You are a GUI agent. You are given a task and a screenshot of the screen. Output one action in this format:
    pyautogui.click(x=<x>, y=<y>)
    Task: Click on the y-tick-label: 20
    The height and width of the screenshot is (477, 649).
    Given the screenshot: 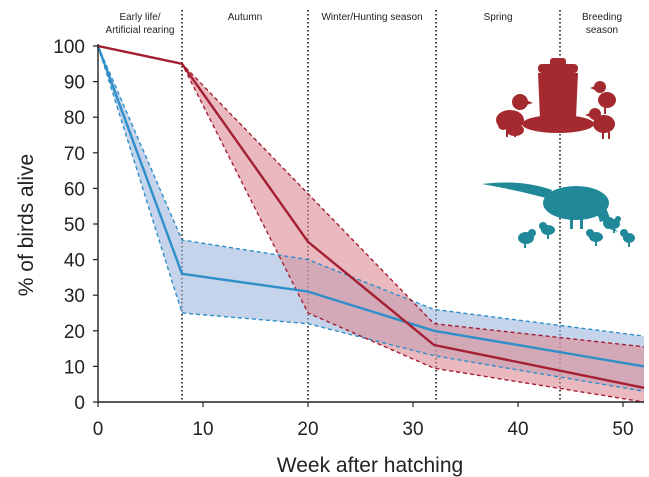 What is the action you would take?
    pyautogui.click(x=74, y=332)
    